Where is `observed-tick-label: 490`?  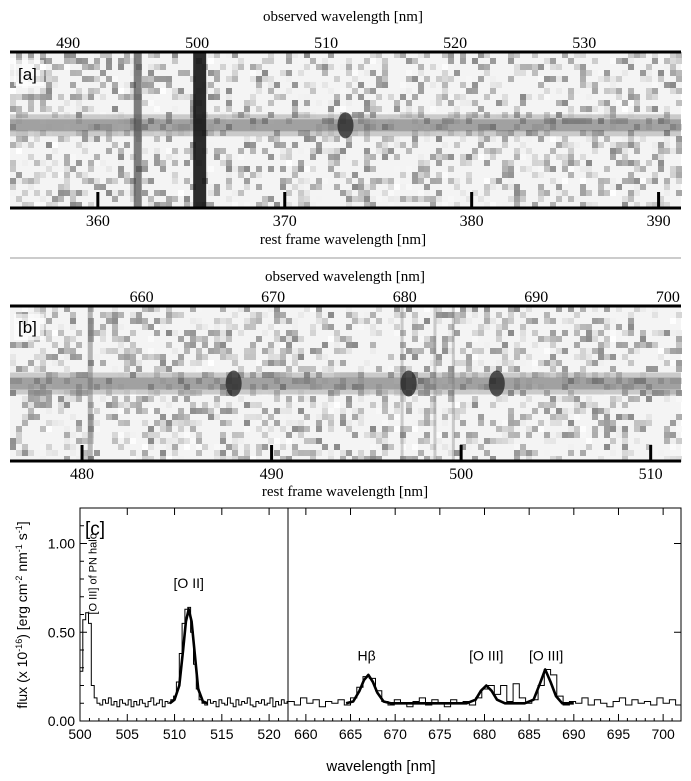
observed-tick-label: 490 is located at coordinates (68, 43).